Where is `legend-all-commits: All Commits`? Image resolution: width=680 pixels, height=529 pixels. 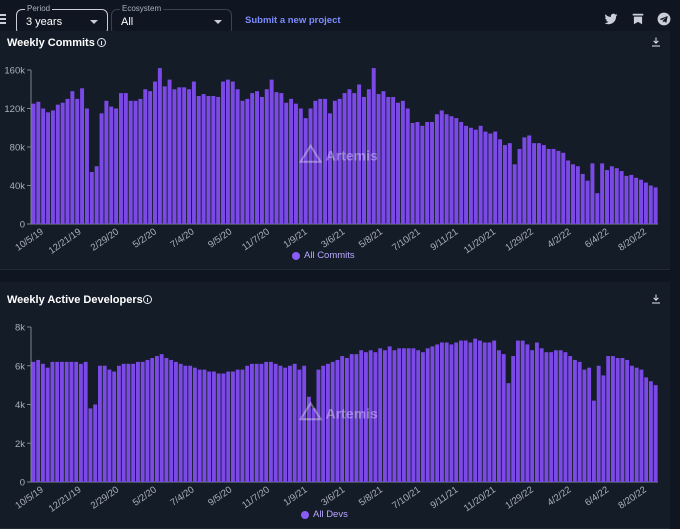 legend-all-commits: All Commits is located at coordinates (323, 255).